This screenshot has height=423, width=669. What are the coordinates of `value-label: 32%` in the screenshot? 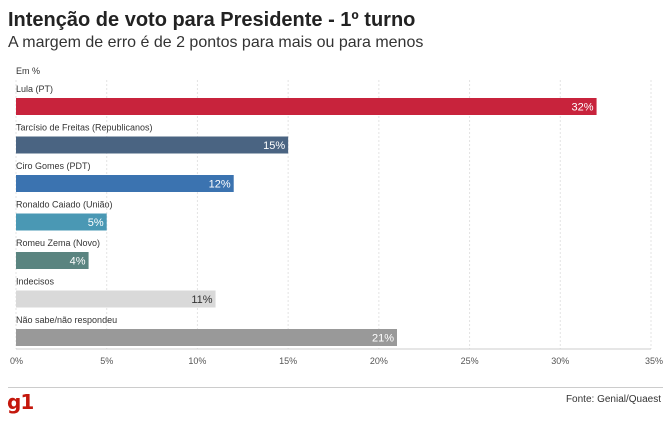 It's located at (583, 108).